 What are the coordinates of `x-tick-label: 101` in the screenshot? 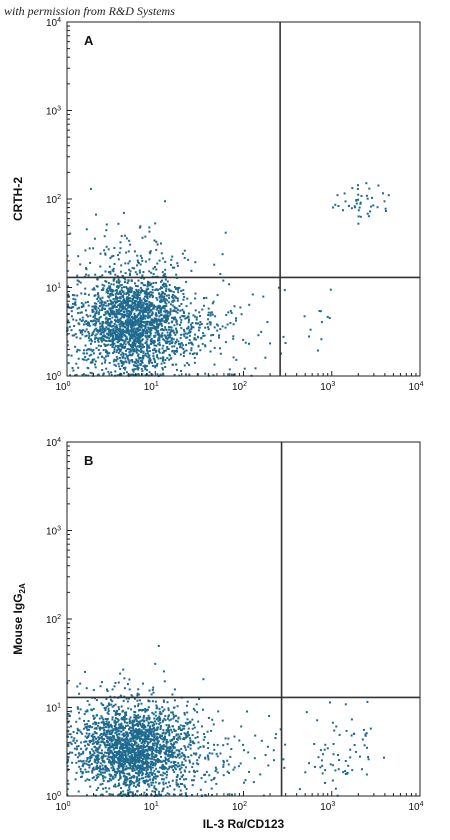 It's located at (151, 387).